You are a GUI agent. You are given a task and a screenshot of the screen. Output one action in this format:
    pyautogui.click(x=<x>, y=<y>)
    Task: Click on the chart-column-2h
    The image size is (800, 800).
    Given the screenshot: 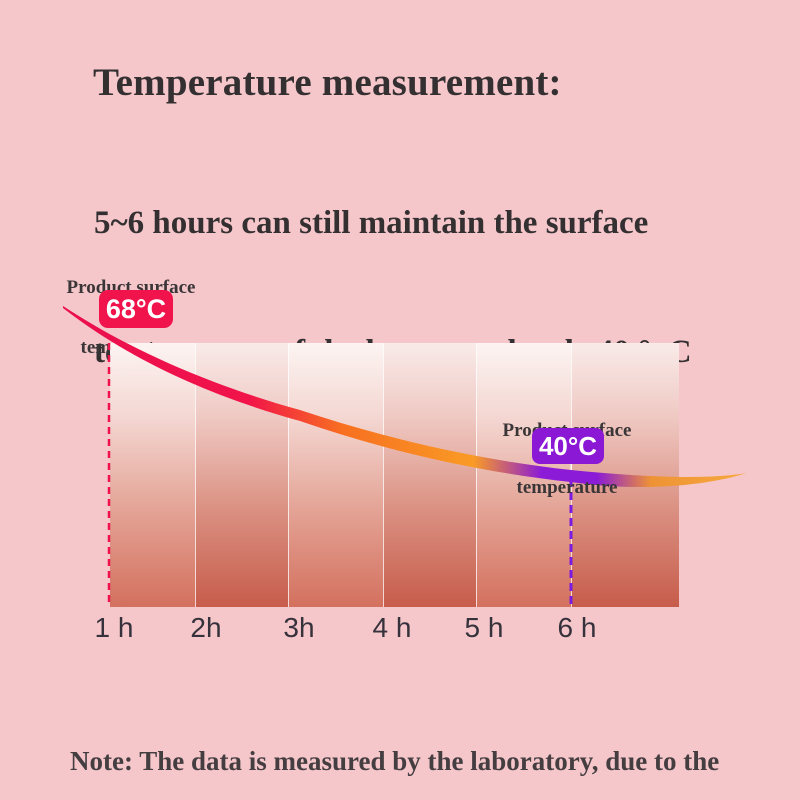 What is the action you would take?
    pyautogui.click(x=241, y=475)
    